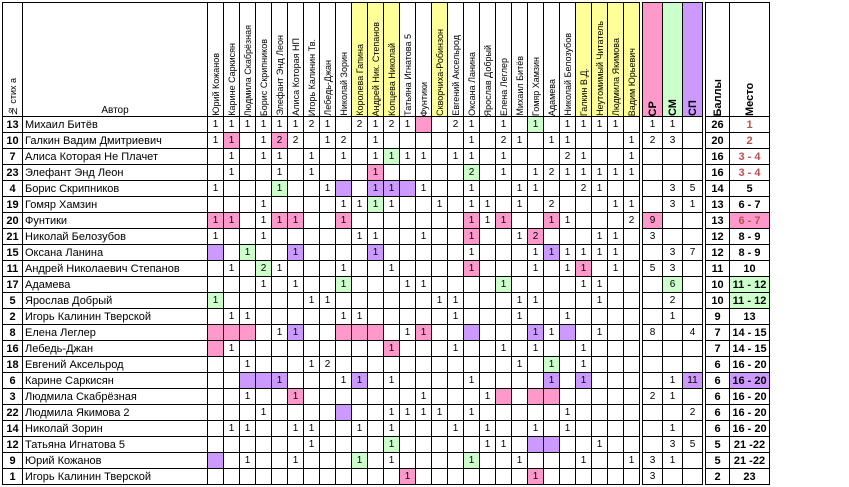 Image resolution: width=849 pixels, height=487 pixels. I want to click on sm-cell: 3, so click(672, 188).